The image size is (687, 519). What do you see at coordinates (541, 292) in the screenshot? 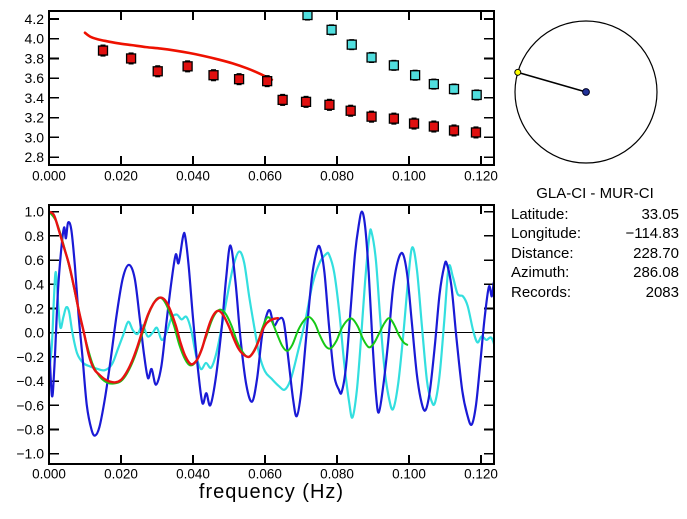
I see `info-label: Records:` at bounding box center [541, 292].